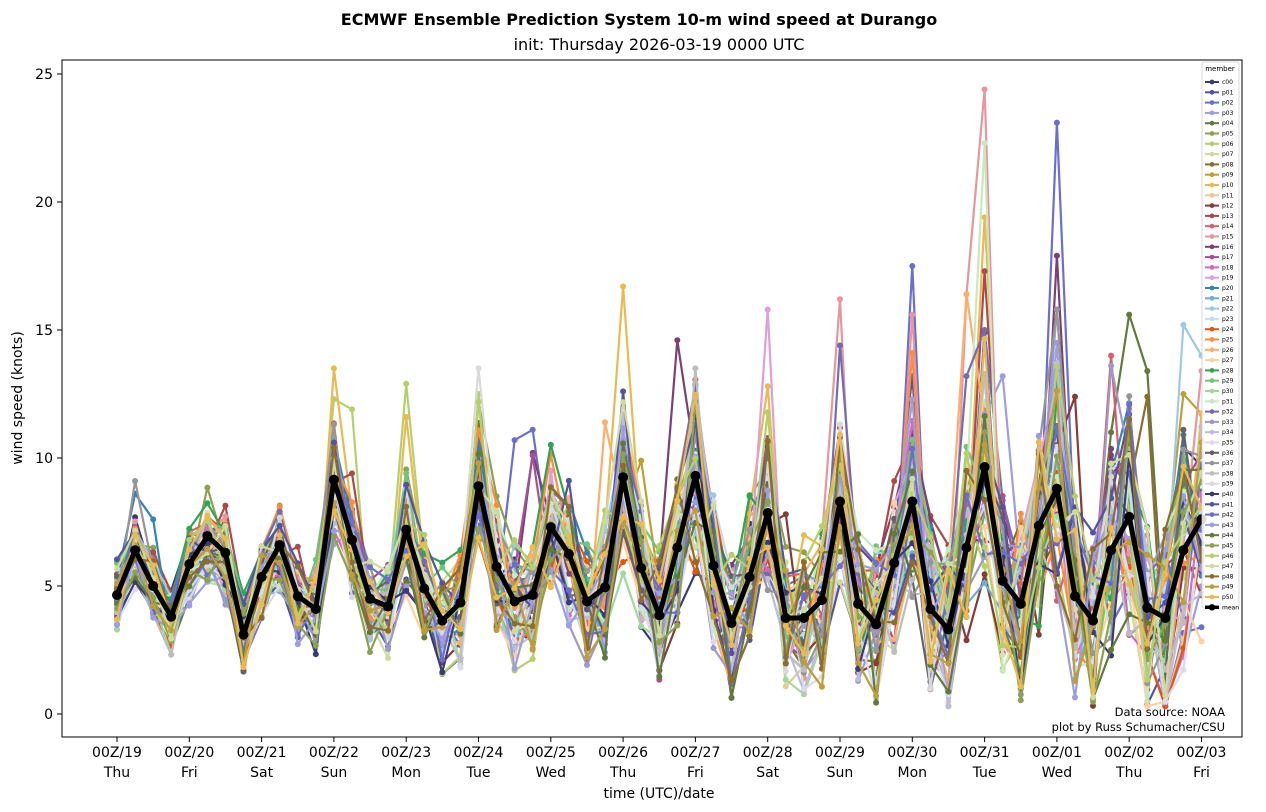 The height and width of the screenshot is (812, 1266). I want to click on x-tick-label-time: 00Z/01, so click(1057, 753).